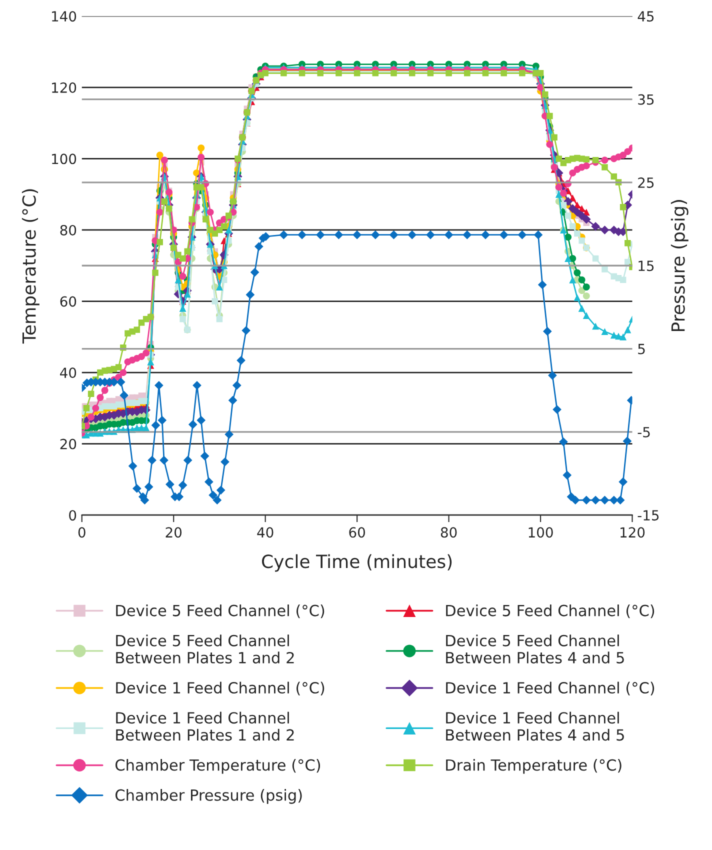 The image size is (712, 850). What do you see at coordinates (535, 726) in the screenshot?
I see `legend-label: Device 1 Feed Channel Between Plates 4 and 5` at bounding box center [535, 726].